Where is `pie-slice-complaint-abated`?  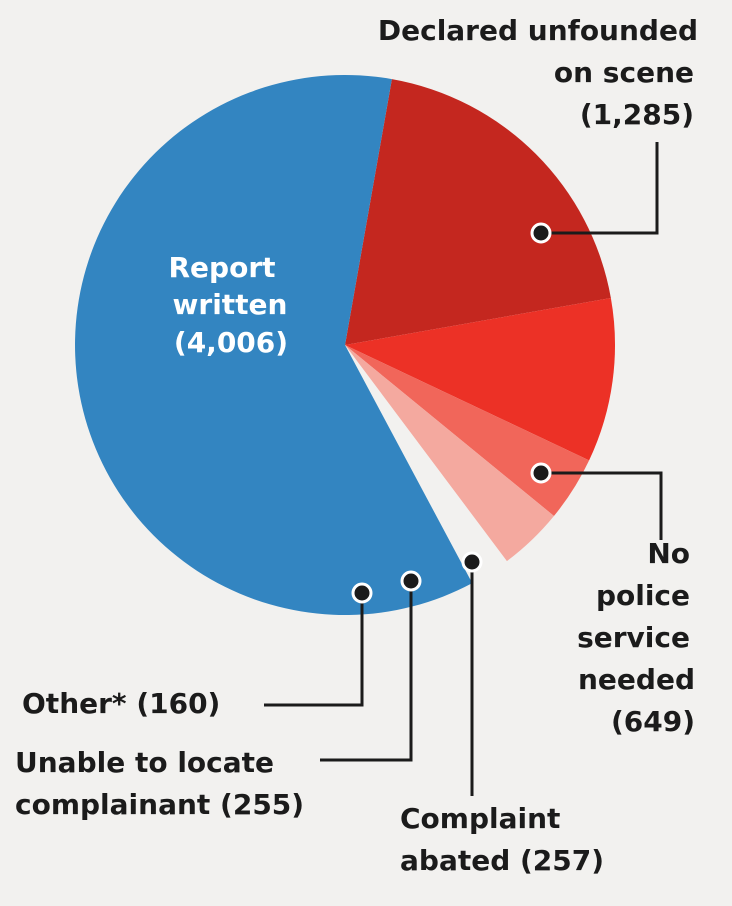
pie-slice-complaint-abated is located at coordinates (467, 430).